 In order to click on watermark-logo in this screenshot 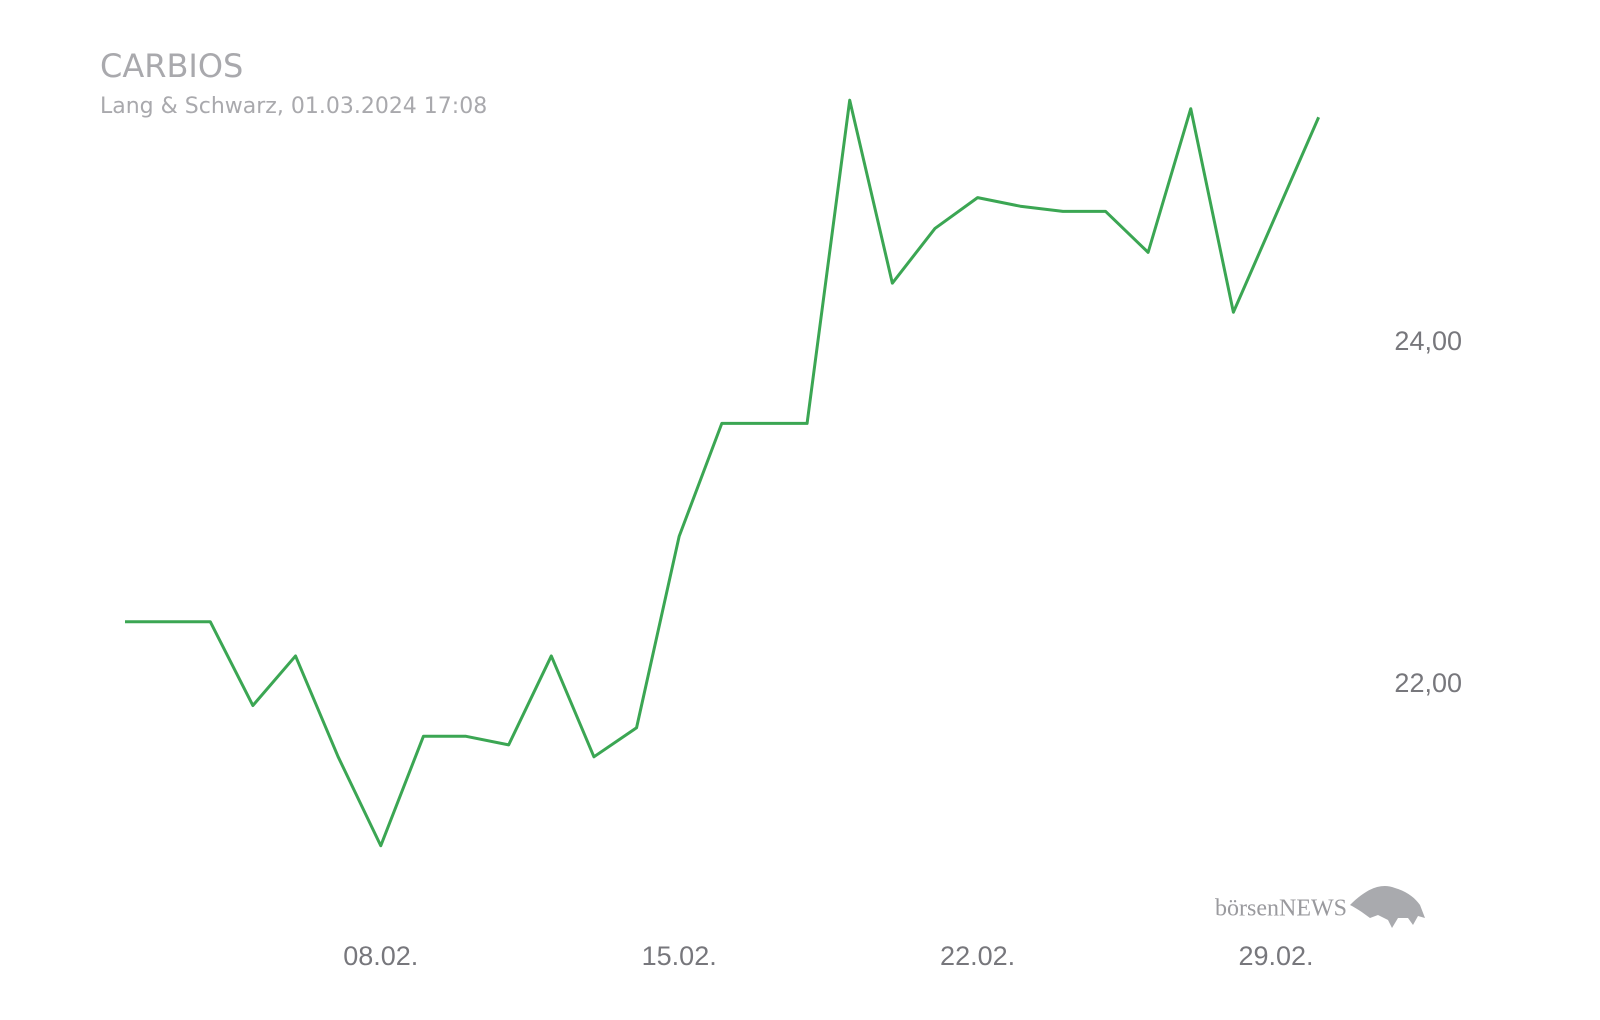, I will do `click(1387, 906)`.